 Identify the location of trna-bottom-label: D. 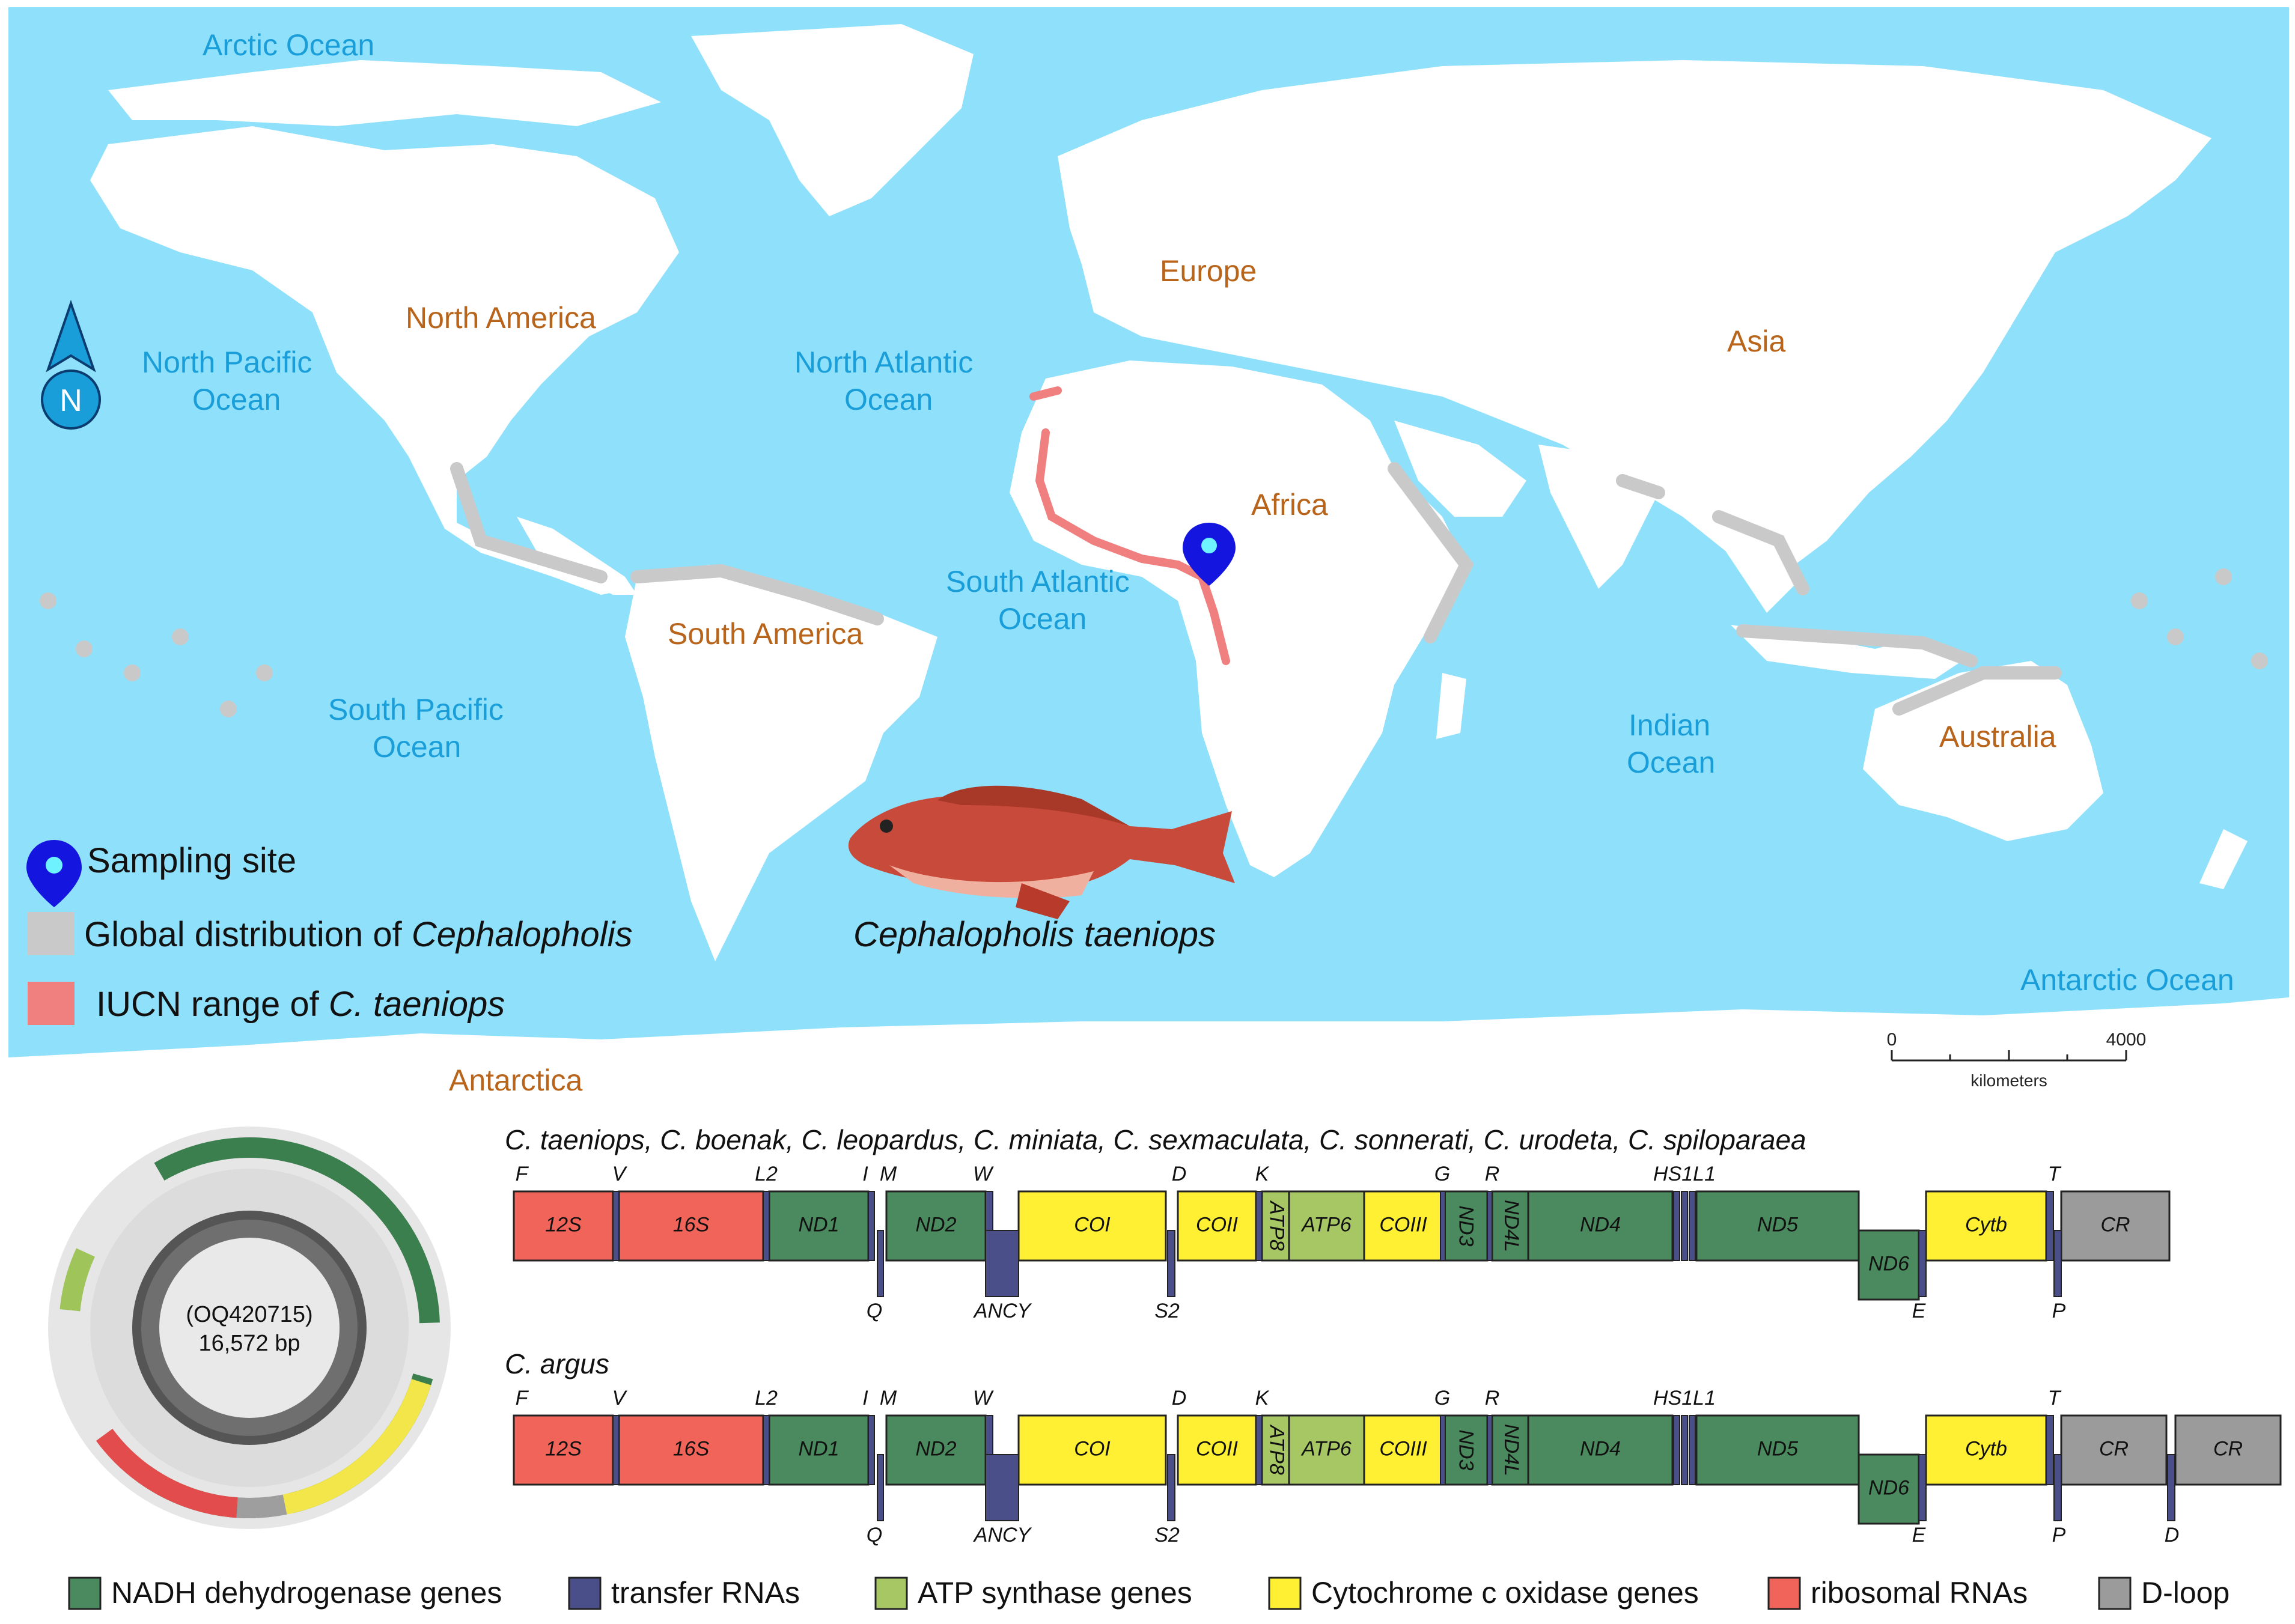
(2172, 1535).